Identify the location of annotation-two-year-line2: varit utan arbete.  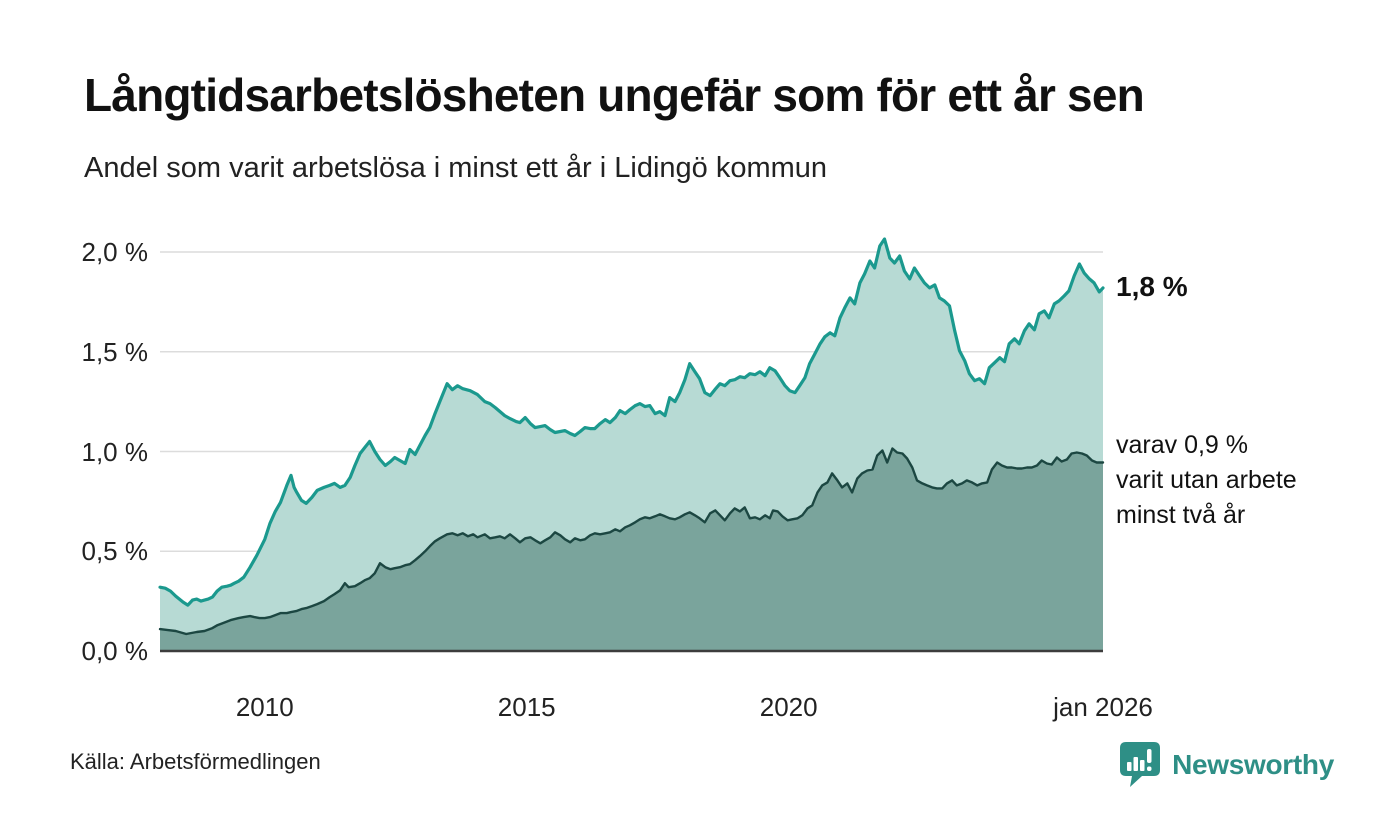
(1206, 480).